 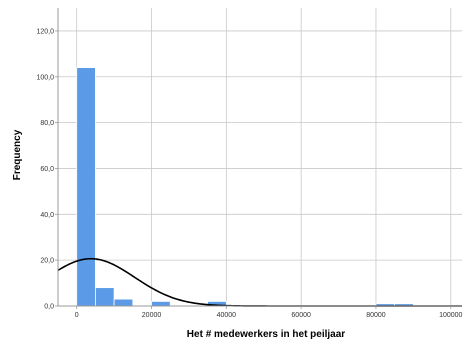 What do you see at coordinates (266, 334) in the screenshot?
I see `x-axis-title: Het # medewerkers in het peiljaar` at bounding box center [266, 334].